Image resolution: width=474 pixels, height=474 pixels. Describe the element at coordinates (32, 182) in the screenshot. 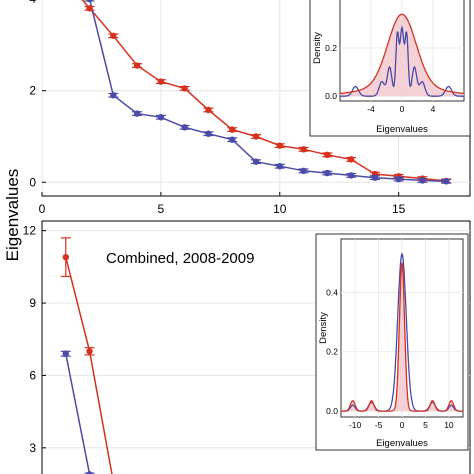

I see `y-tick-label: 0` at that location.